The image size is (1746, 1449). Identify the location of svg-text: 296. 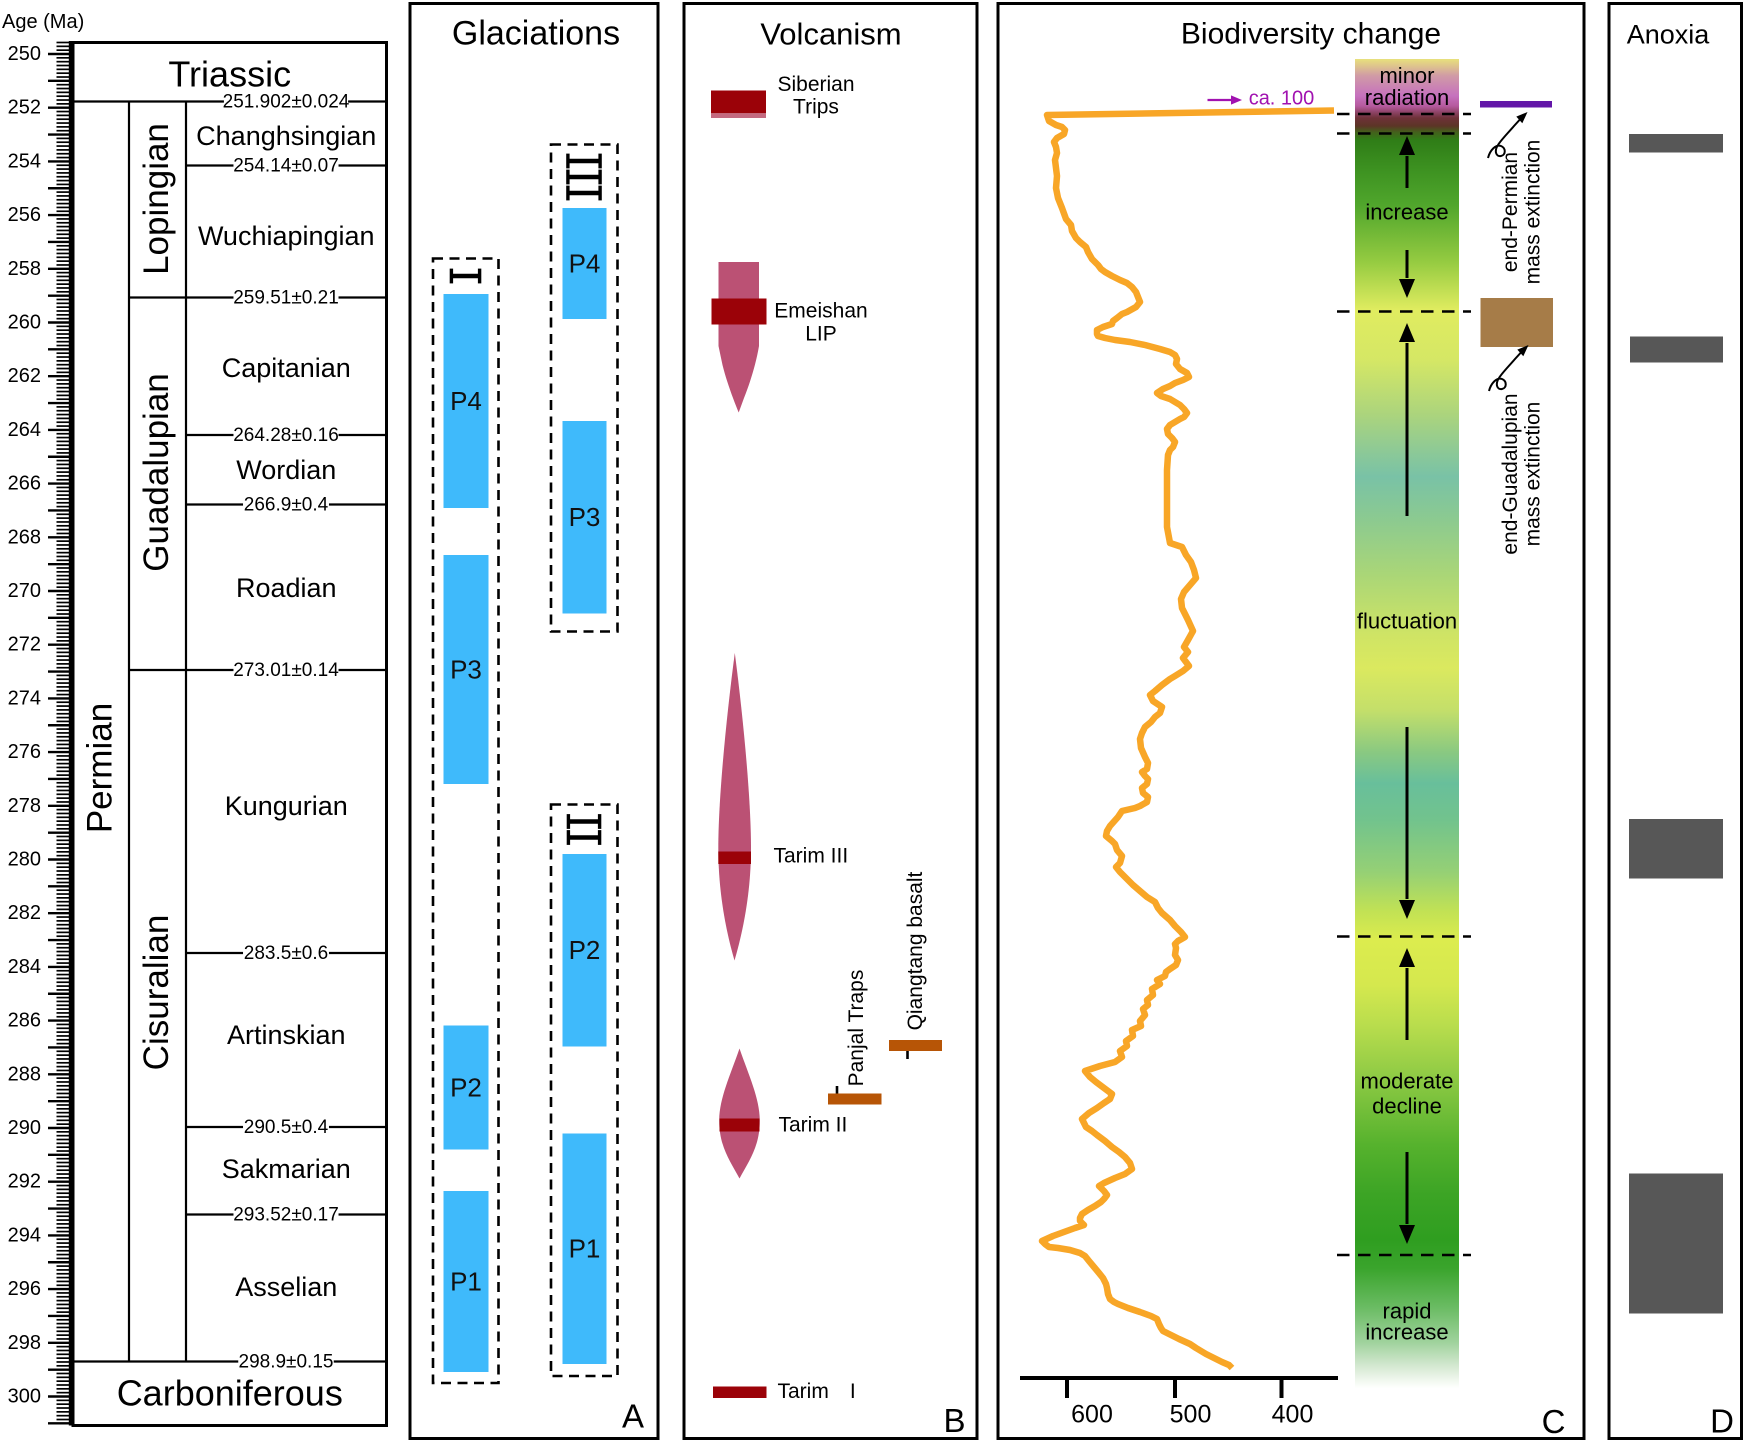
(24, 1289).